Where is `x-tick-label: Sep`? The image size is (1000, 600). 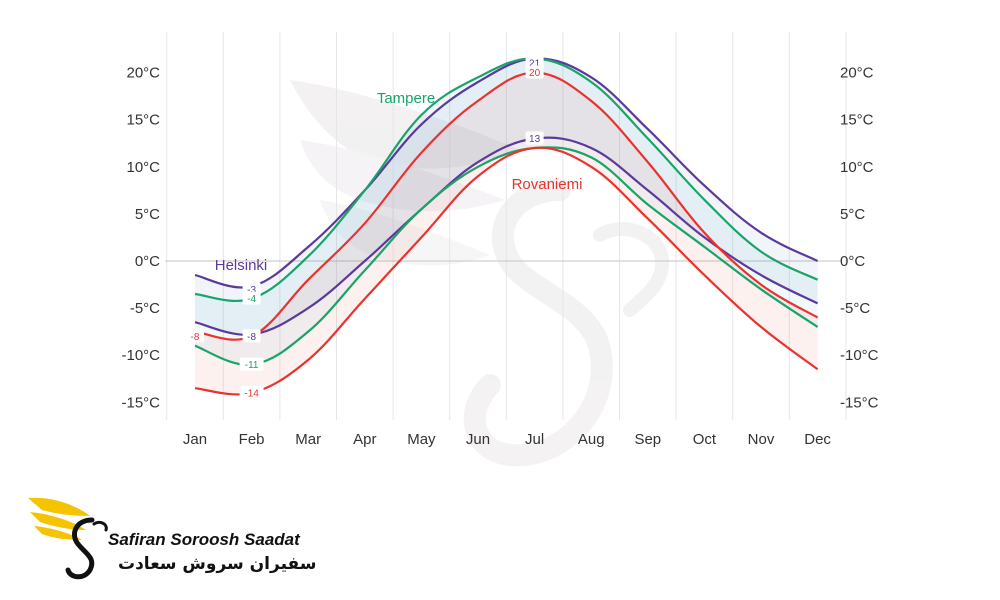
x-tick-label: Sep is located at coordinates (647, 439).